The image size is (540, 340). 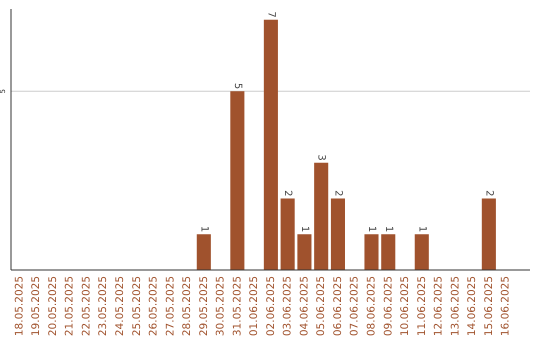 What do you see at coordinates (204, 306) in the screenshot?
I see `x-tick-label: 29.05.2025` at bounding box center [204, 306].